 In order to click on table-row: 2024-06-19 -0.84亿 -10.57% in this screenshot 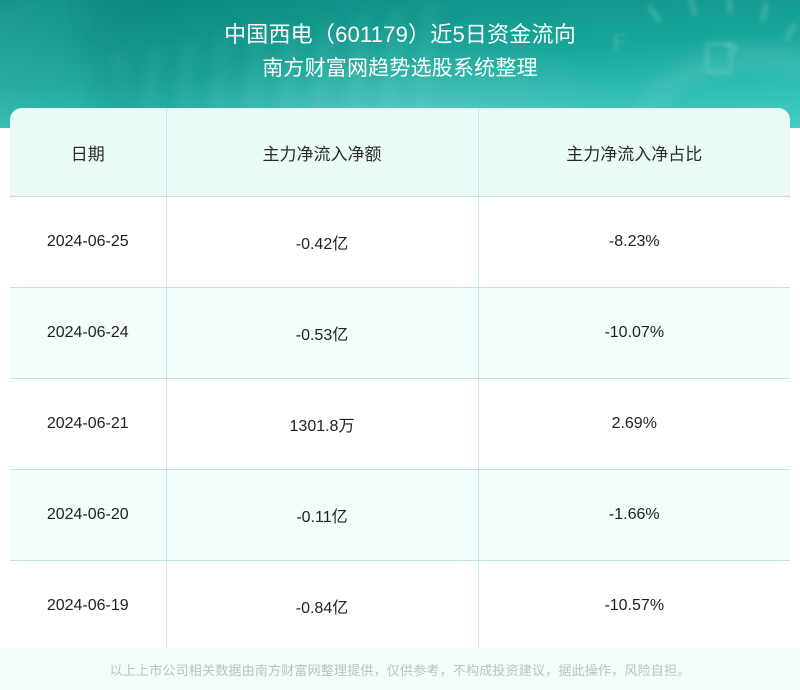, I will do `click(400, 606)`.